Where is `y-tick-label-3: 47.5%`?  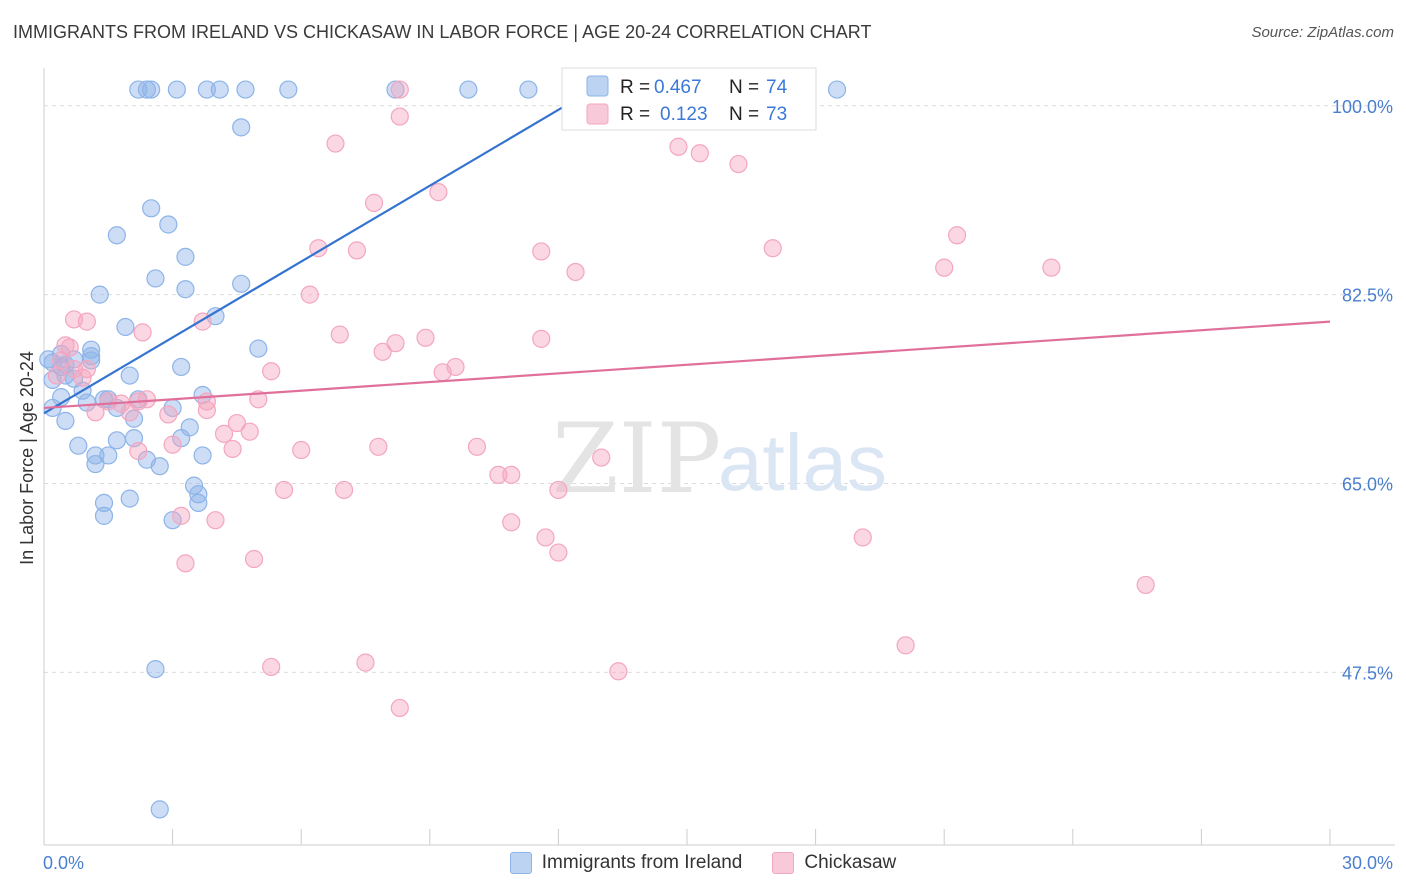 y-tick-label-3: 47.5% is located at coordinates (1367, 673).